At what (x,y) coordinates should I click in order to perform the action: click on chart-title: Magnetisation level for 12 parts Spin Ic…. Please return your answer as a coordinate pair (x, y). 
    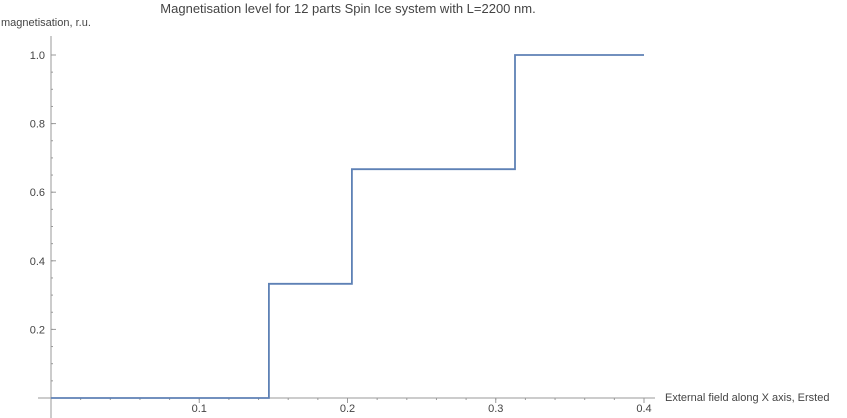
    Looking at the image, I should click on (347, 8).